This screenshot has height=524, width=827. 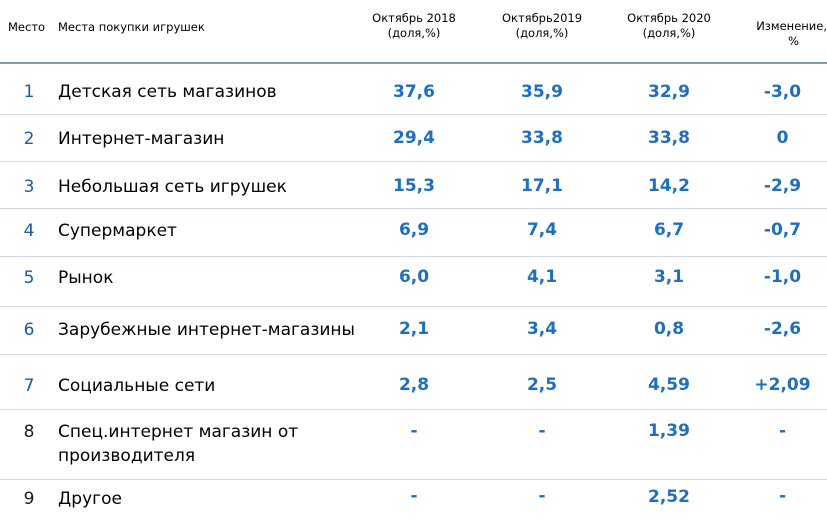 I want to click on table-row: 4 Супермаркет 6,9 7,4 6,7 -0,7, so click(x=413, y=232).